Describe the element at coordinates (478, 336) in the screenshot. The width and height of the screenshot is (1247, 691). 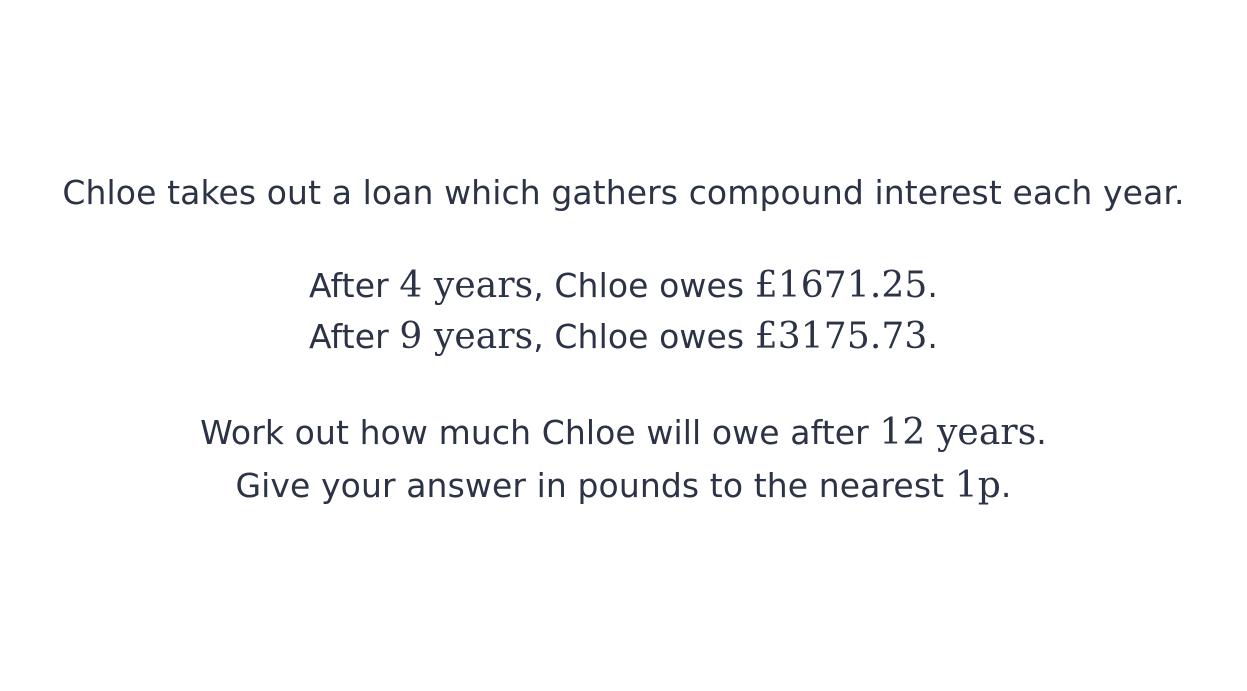
I see `fact-2-unit: years` at that location.